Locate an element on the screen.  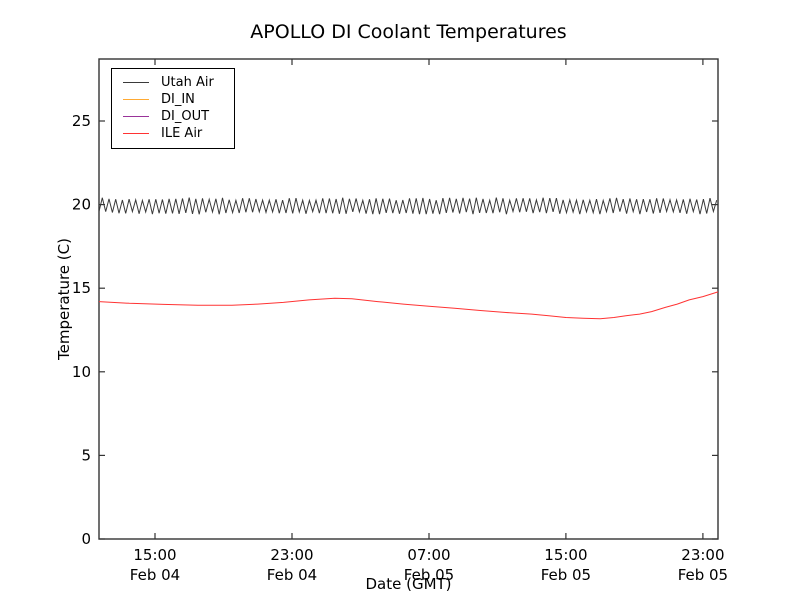
y-tick-label: 0 is located at coordinates (86, 539).